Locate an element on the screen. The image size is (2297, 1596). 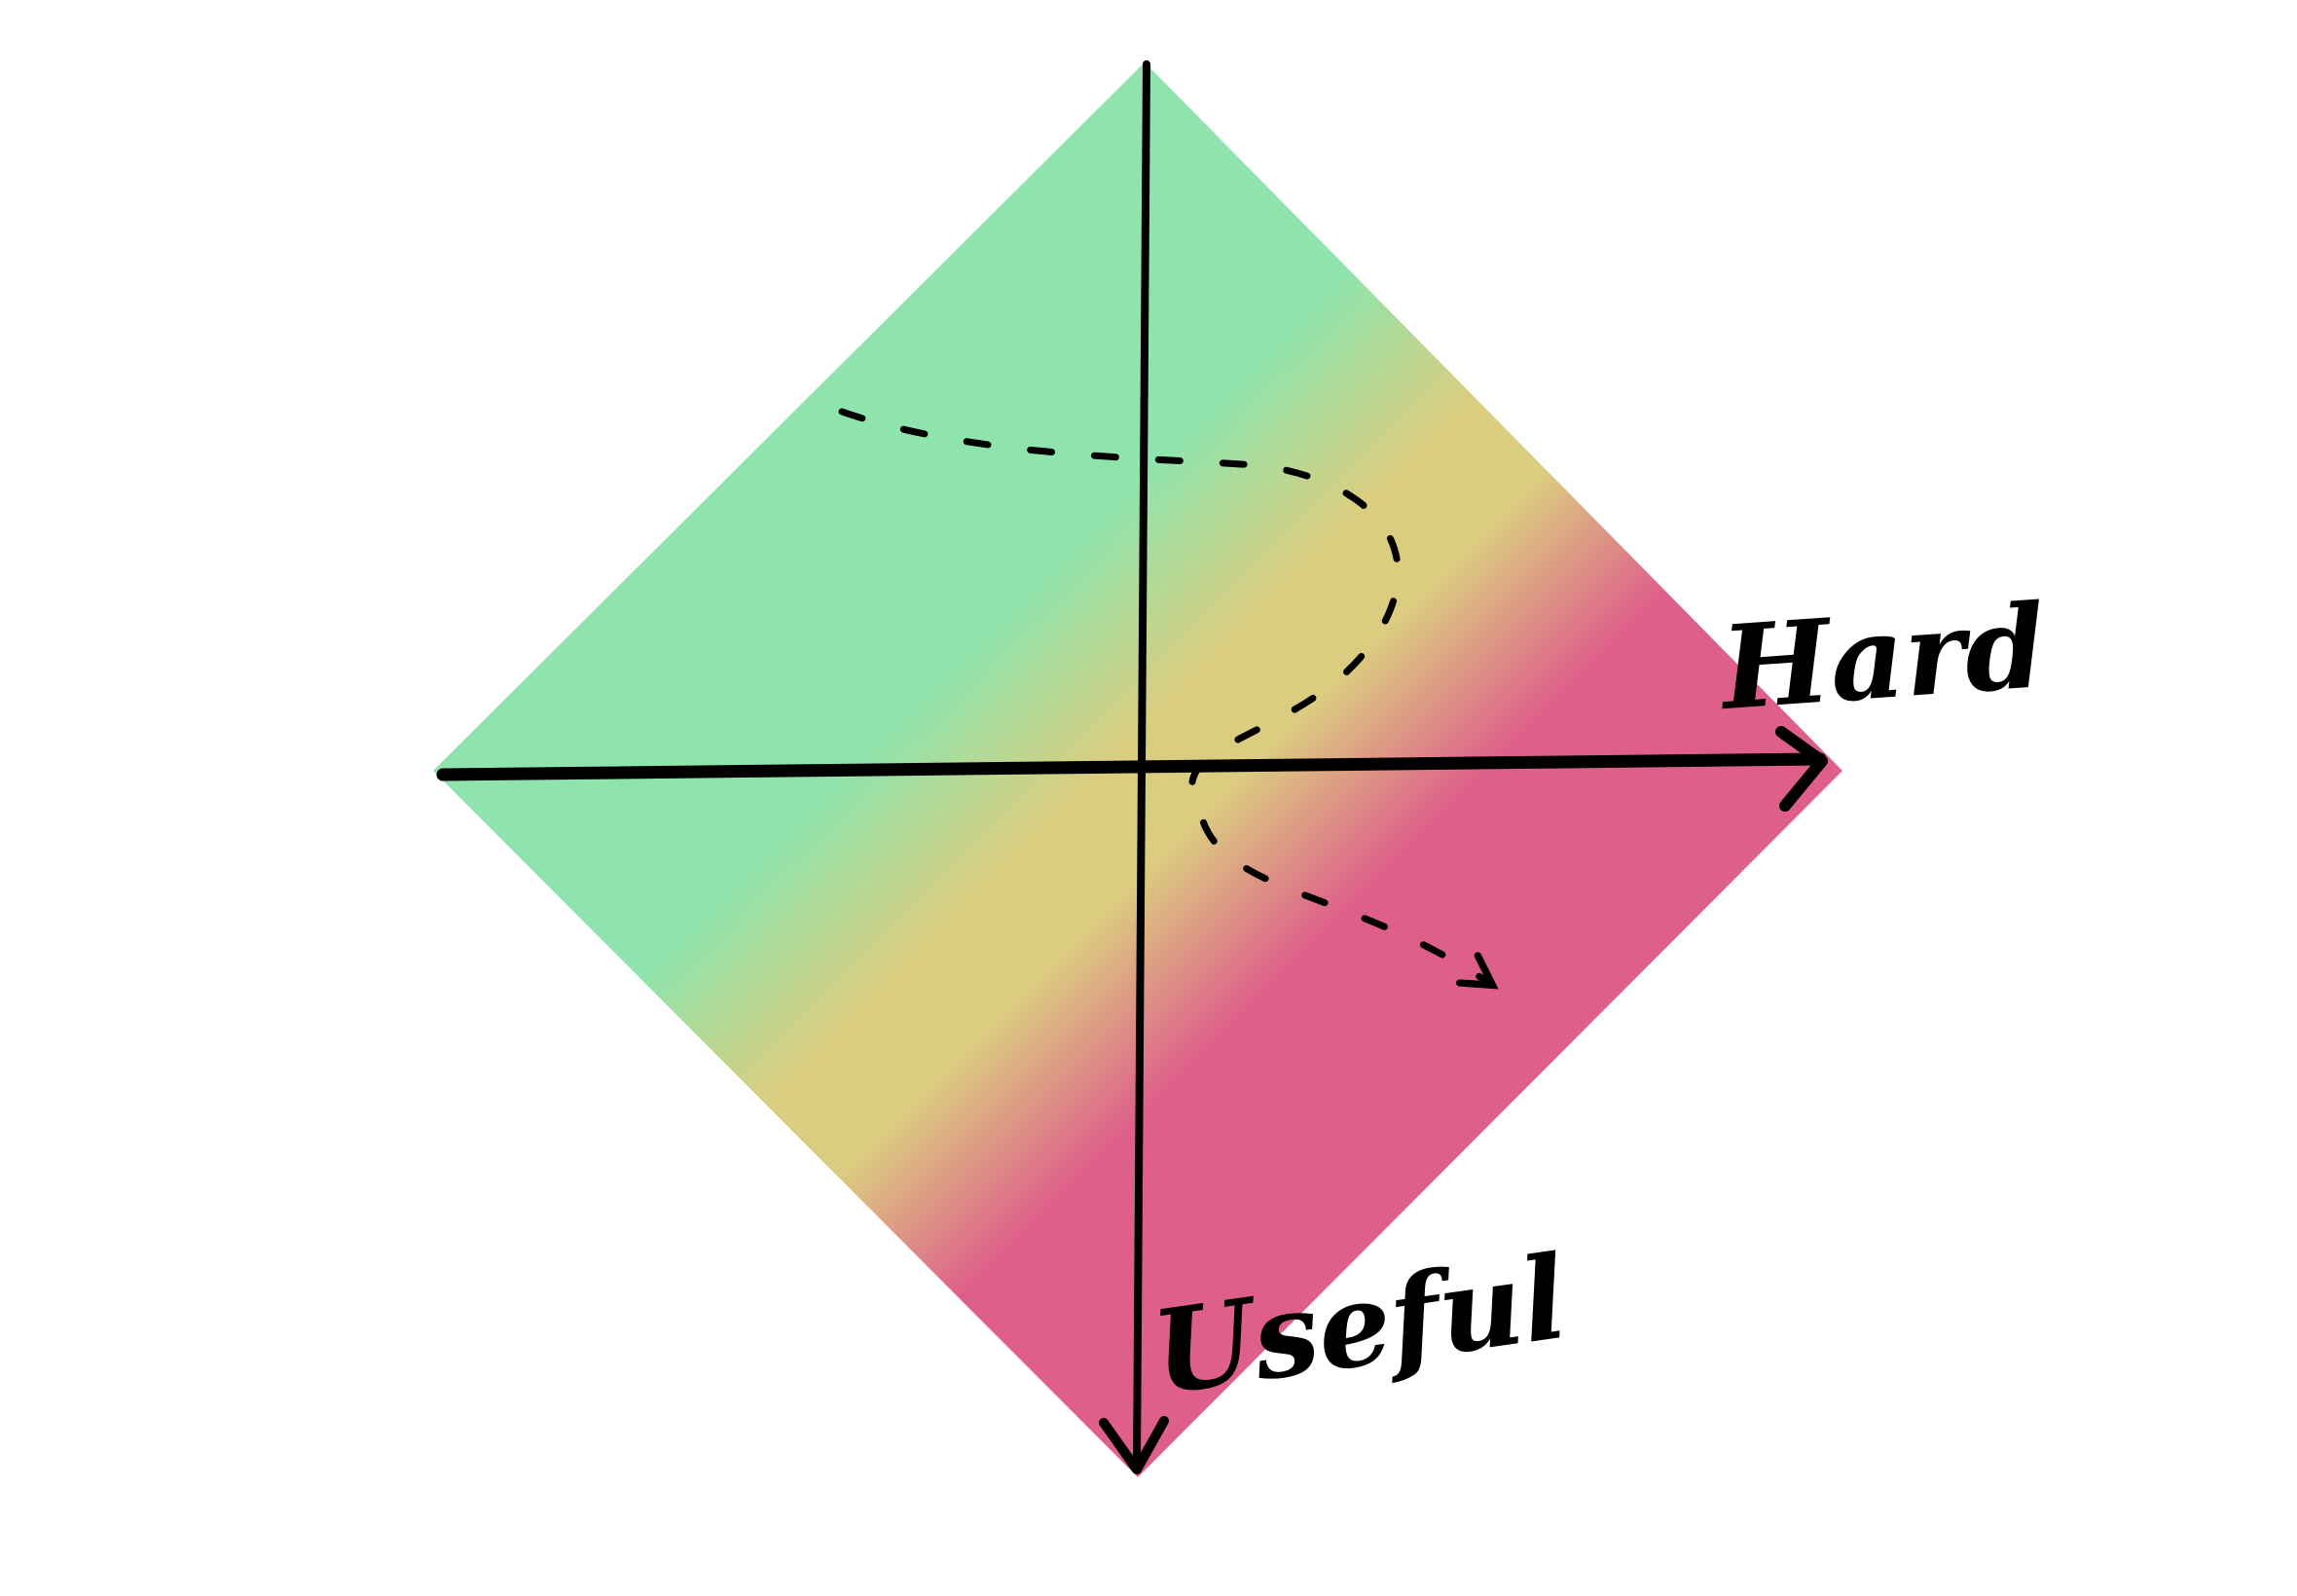
x-axis-label: Hard is located at coordinates (1882, 657).